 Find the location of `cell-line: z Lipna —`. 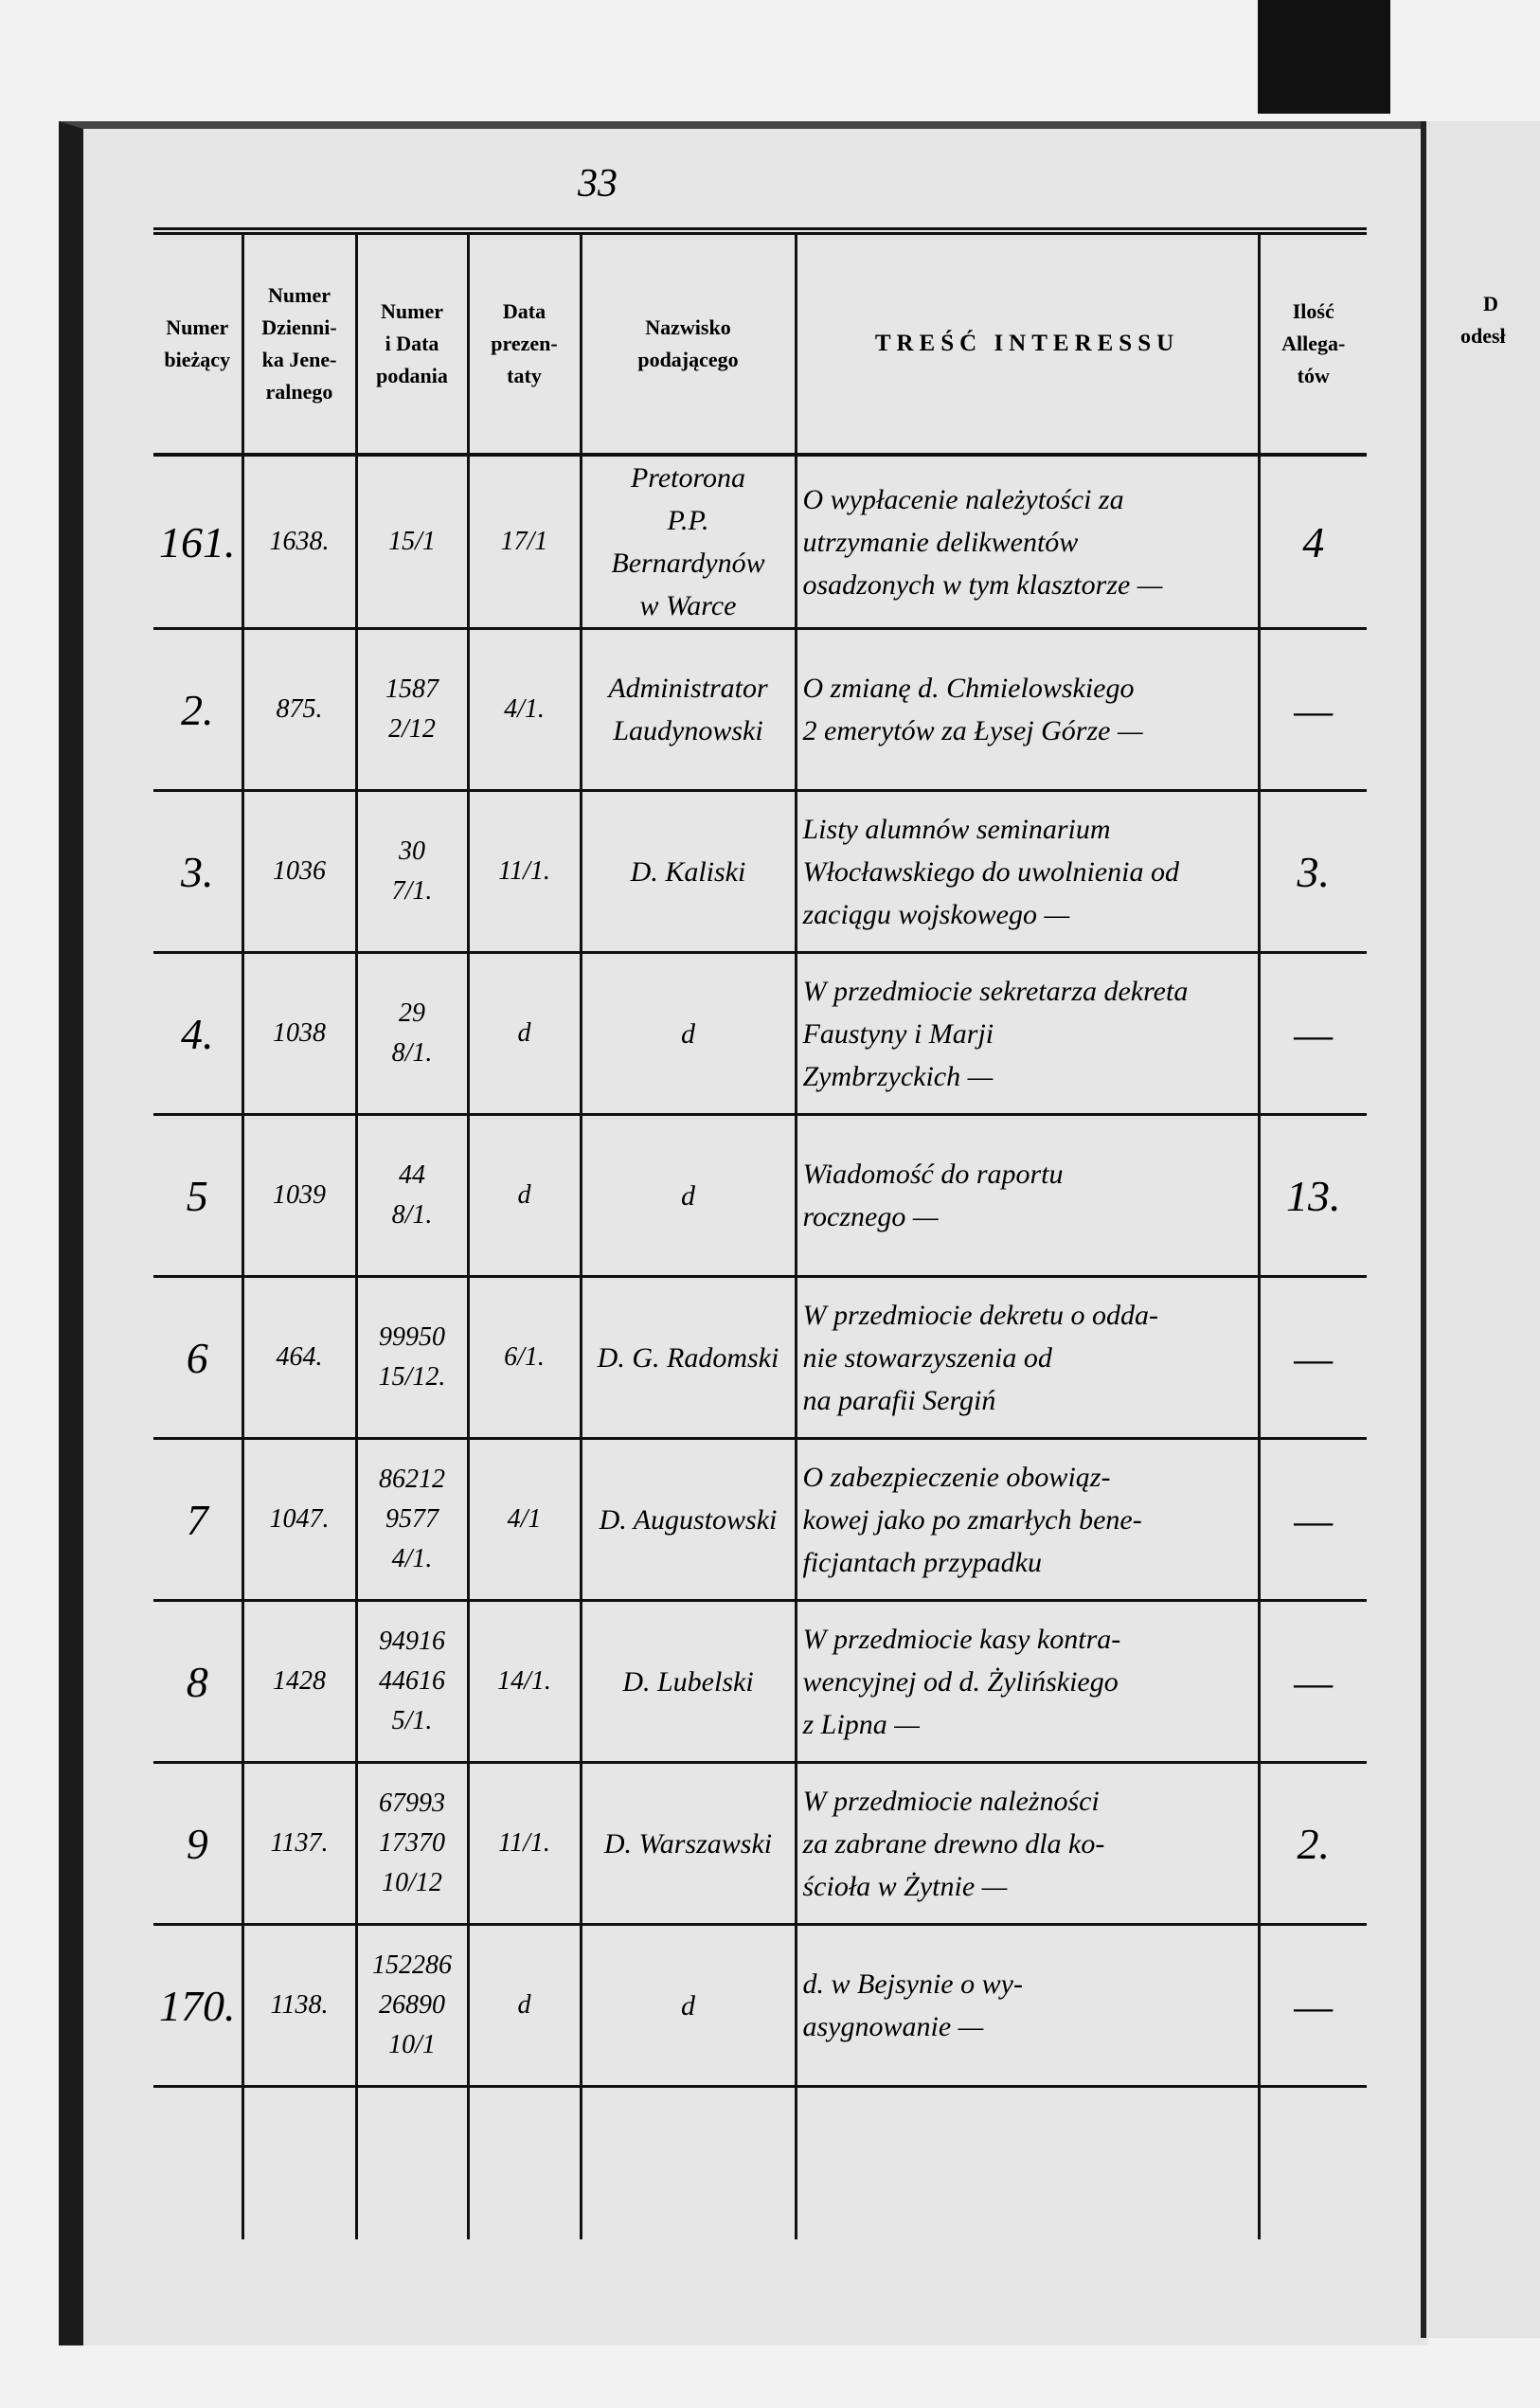

cell-line: z Lipna — is located at coordinates (861, 1724).